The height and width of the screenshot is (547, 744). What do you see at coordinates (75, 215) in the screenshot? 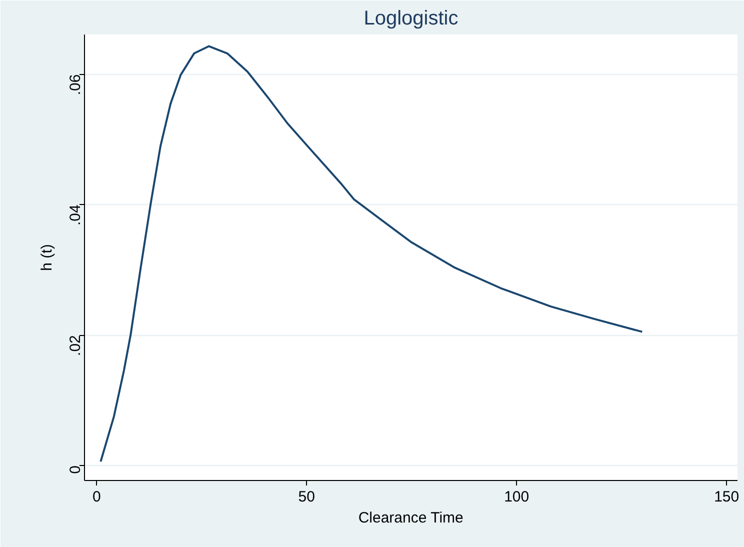
I see `y-tick-label: .04` at bounding box center [75, 215].